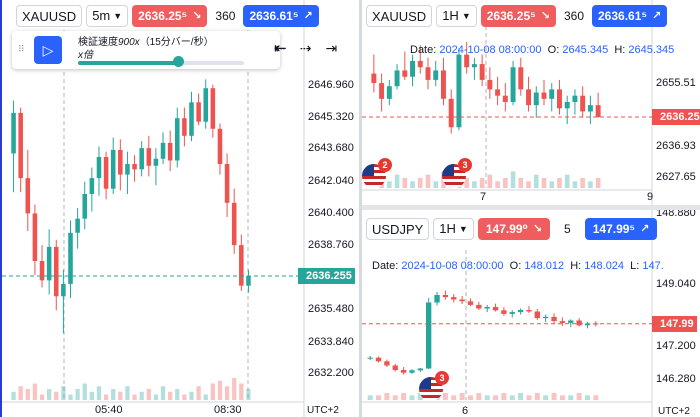  I want to click on drag-handle-icon: ⠿, so click(22, 49).